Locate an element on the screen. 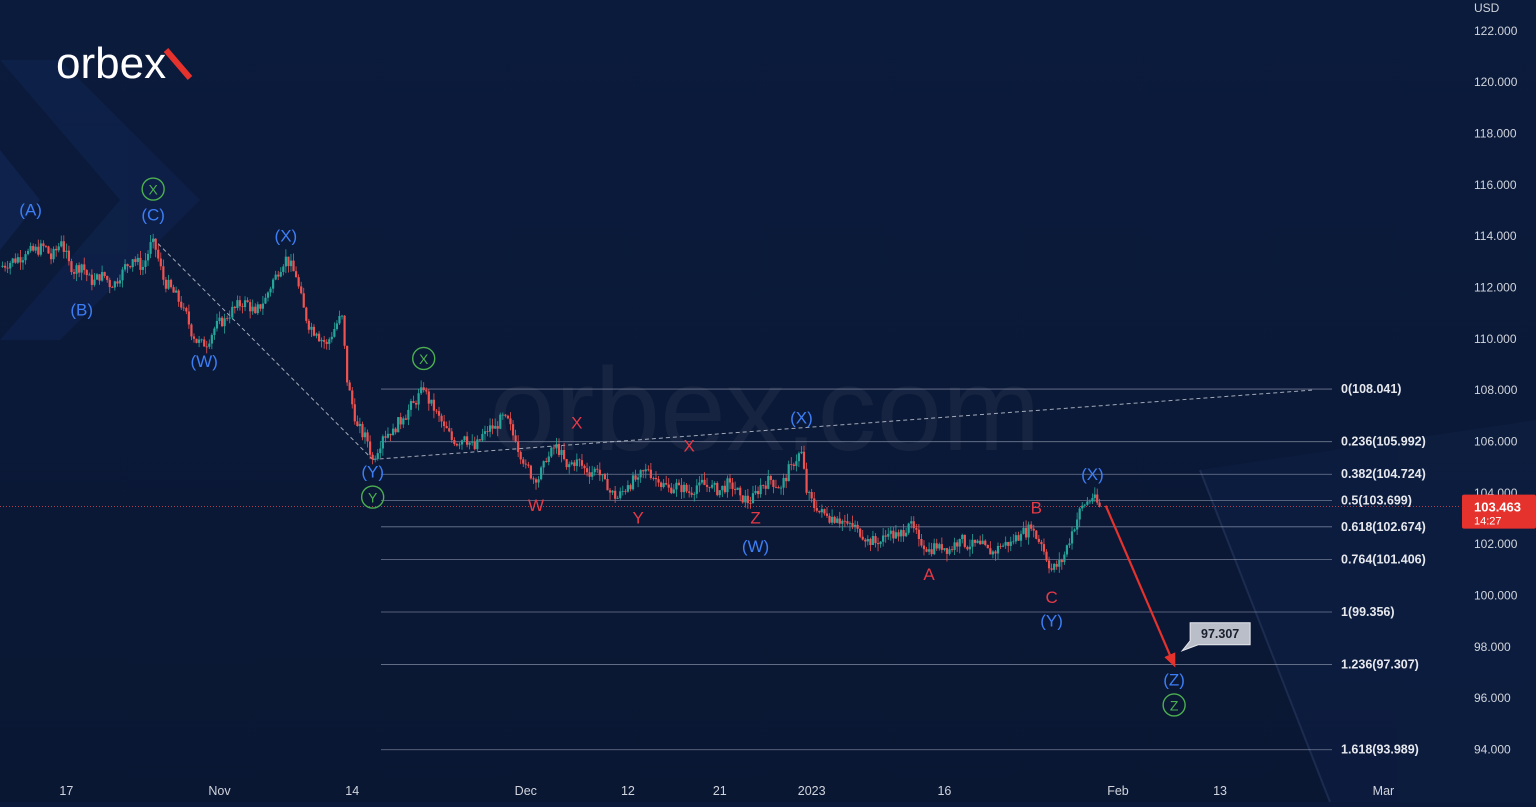 The width and height of the screenshot is (1536, 807). wave-label-4: (W) is located at coordinates (204, 361).